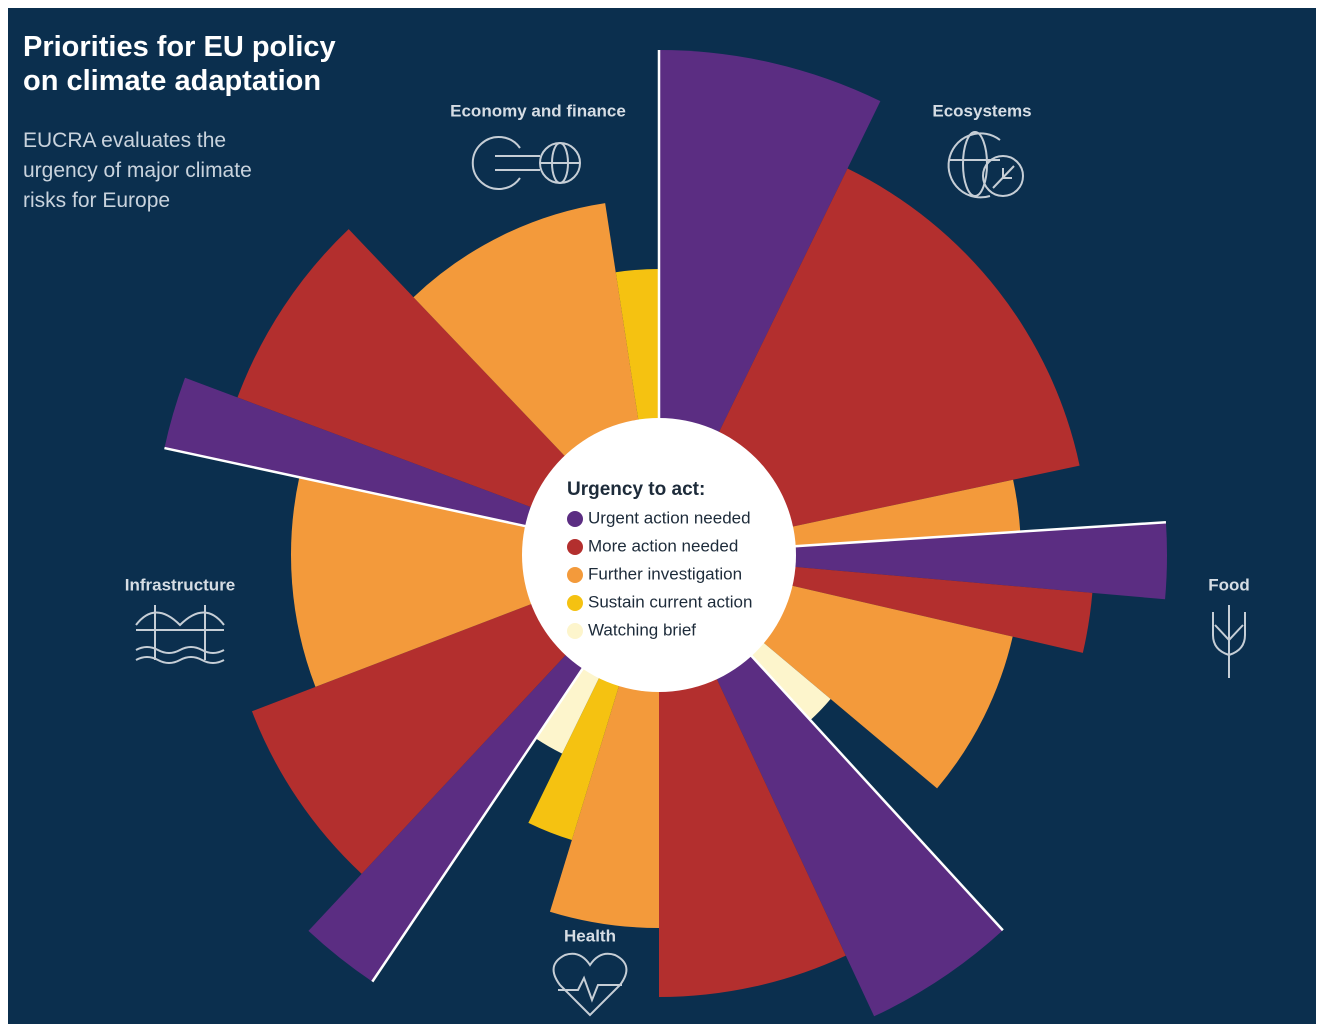  I want to click on group-label: Food, so click(1229, 584).